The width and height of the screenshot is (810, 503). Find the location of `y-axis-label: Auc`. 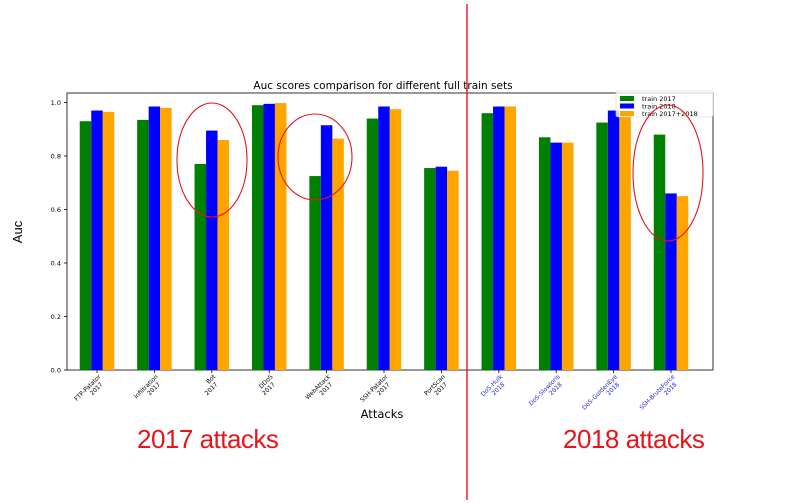

y-axis-label: Auc is located at coordinates (17, 231).